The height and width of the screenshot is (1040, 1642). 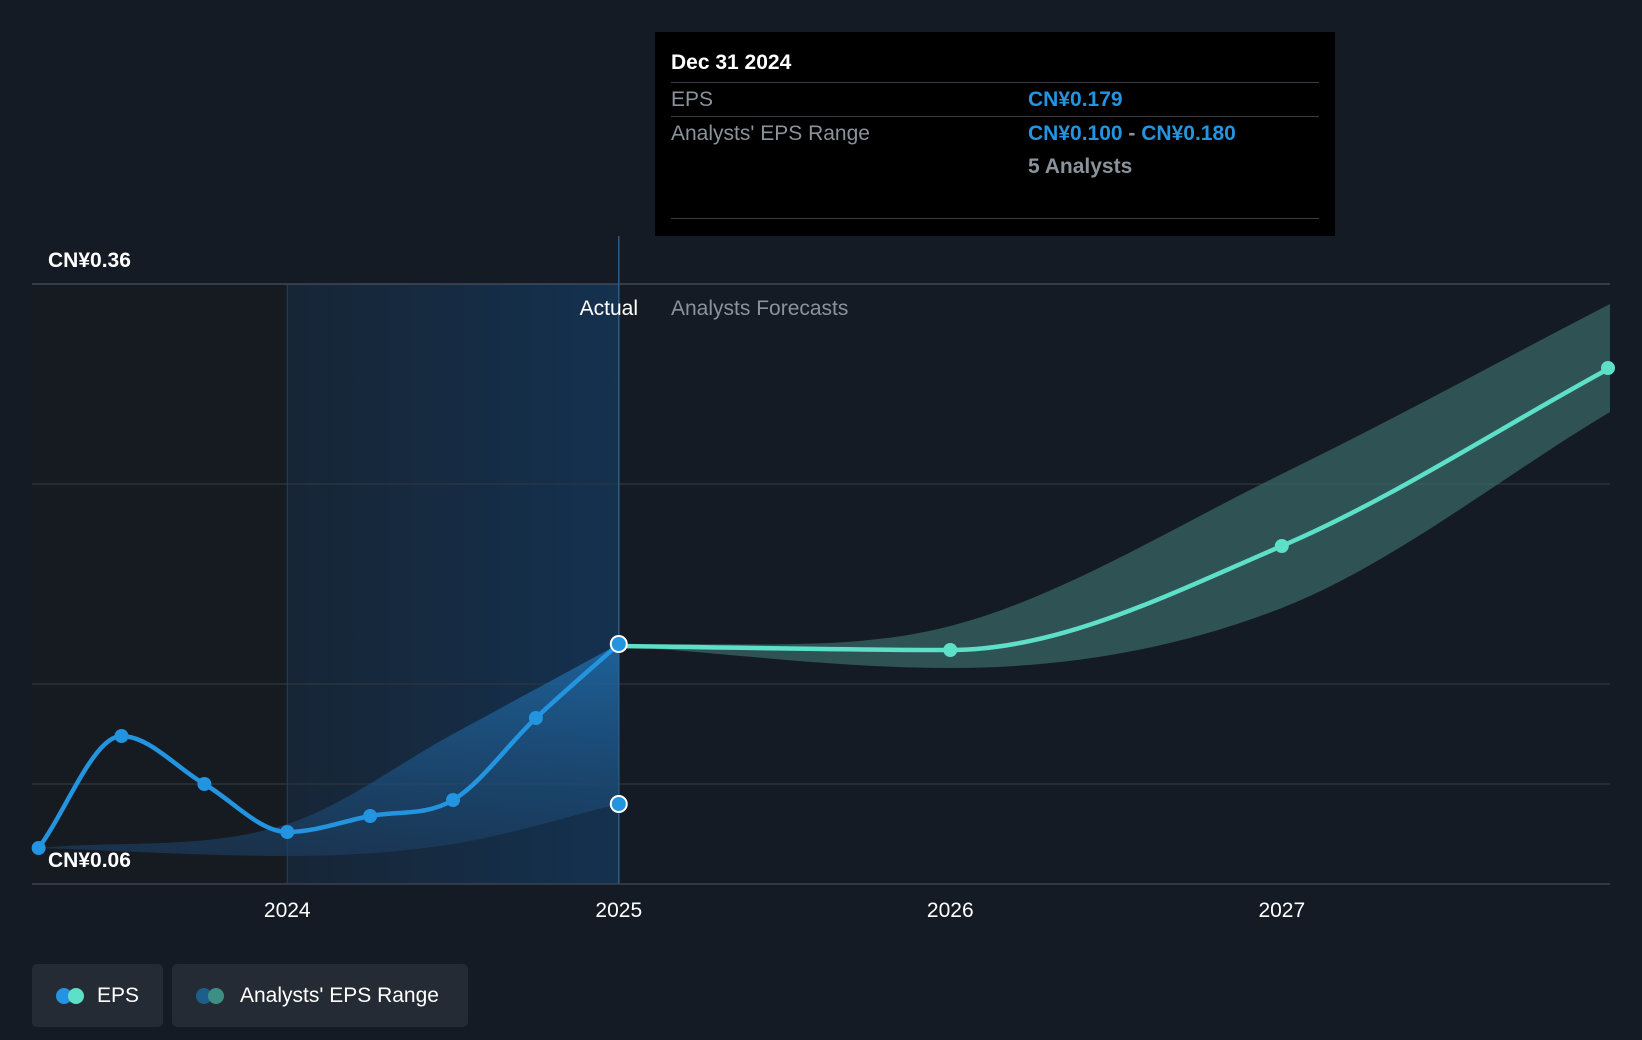 I want to click on forecast-region-label: Analysts Forecasts, so click(x=759, y=308).